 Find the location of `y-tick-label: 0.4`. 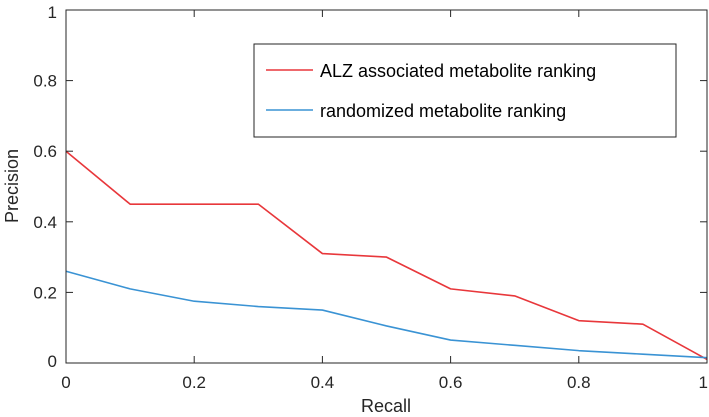

y-tick-label: 0.4 is located at coordinates (45, 222).